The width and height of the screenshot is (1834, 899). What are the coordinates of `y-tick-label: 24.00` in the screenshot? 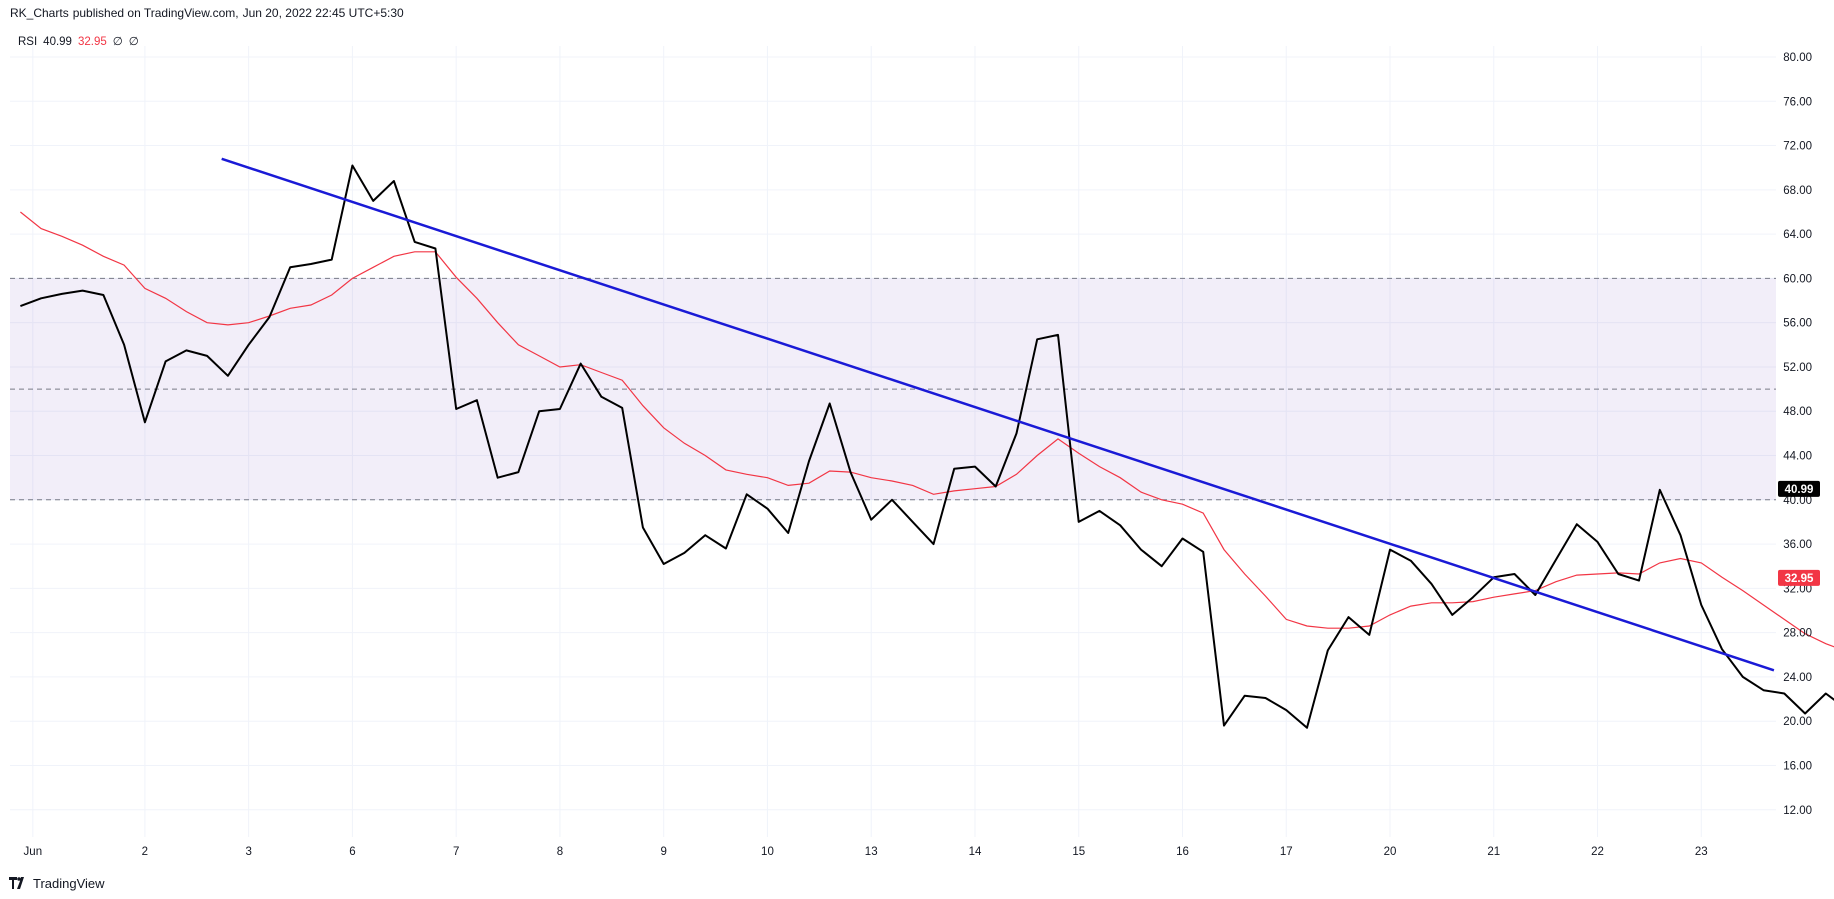 It's located at (1797, 678).